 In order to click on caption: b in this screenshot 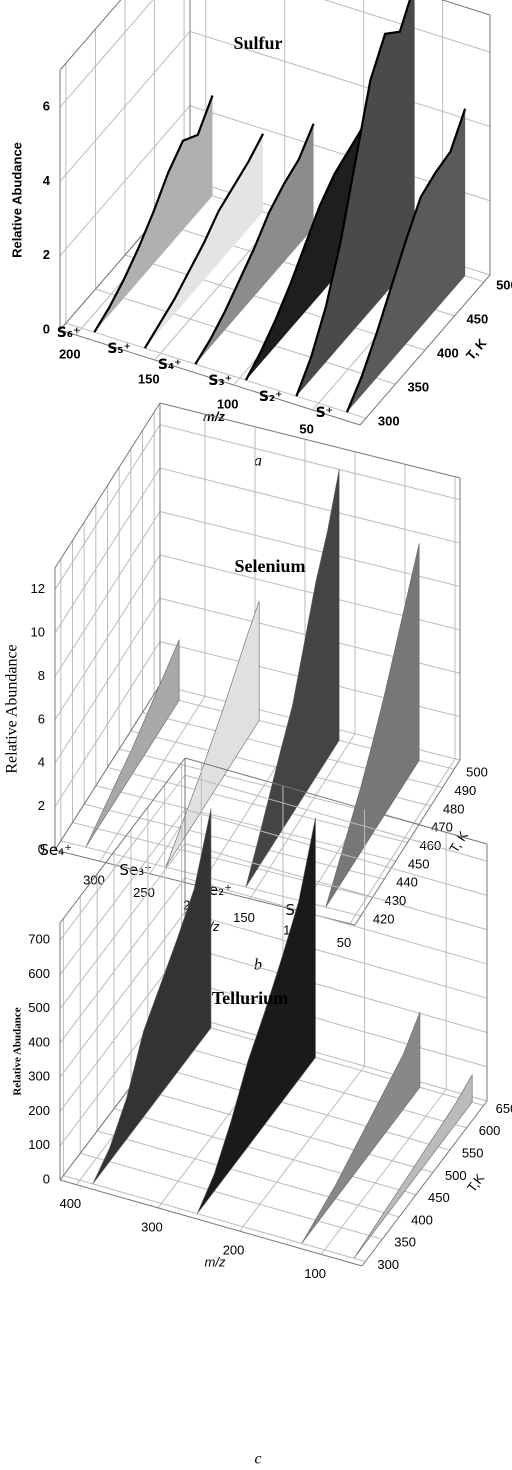, I will do `click(258, 965)`.